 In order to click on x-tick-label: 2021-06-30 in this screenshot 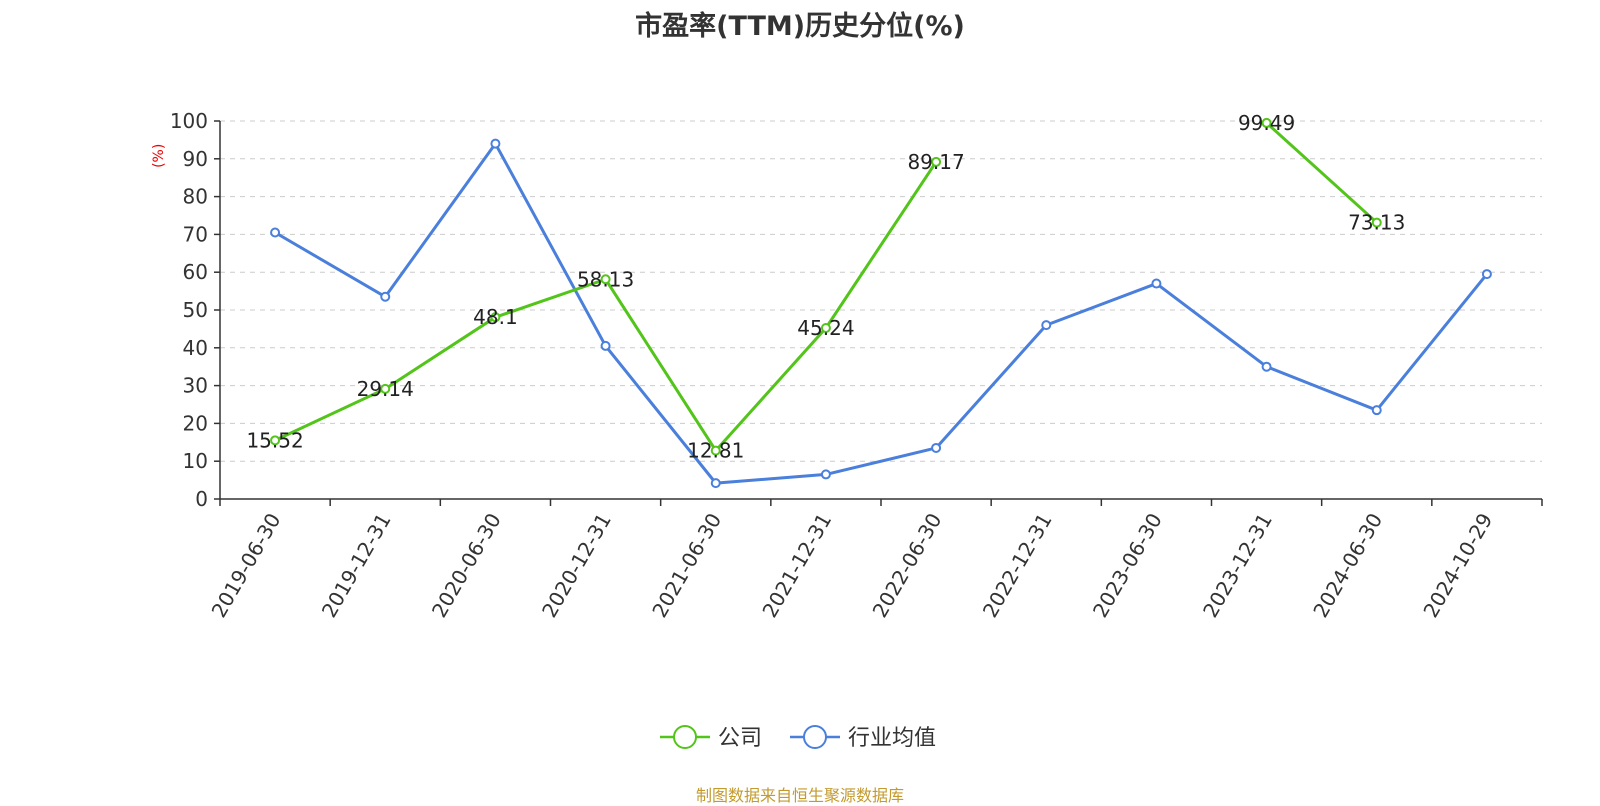, I will do `click(686, 565)`.